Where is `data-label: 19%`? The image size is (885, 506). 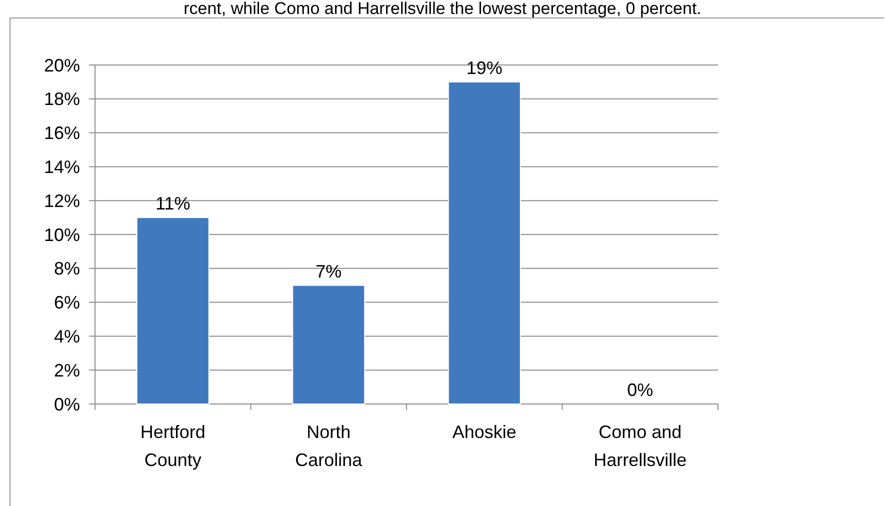 data-label: 19% is located at coordinates (484, 68).